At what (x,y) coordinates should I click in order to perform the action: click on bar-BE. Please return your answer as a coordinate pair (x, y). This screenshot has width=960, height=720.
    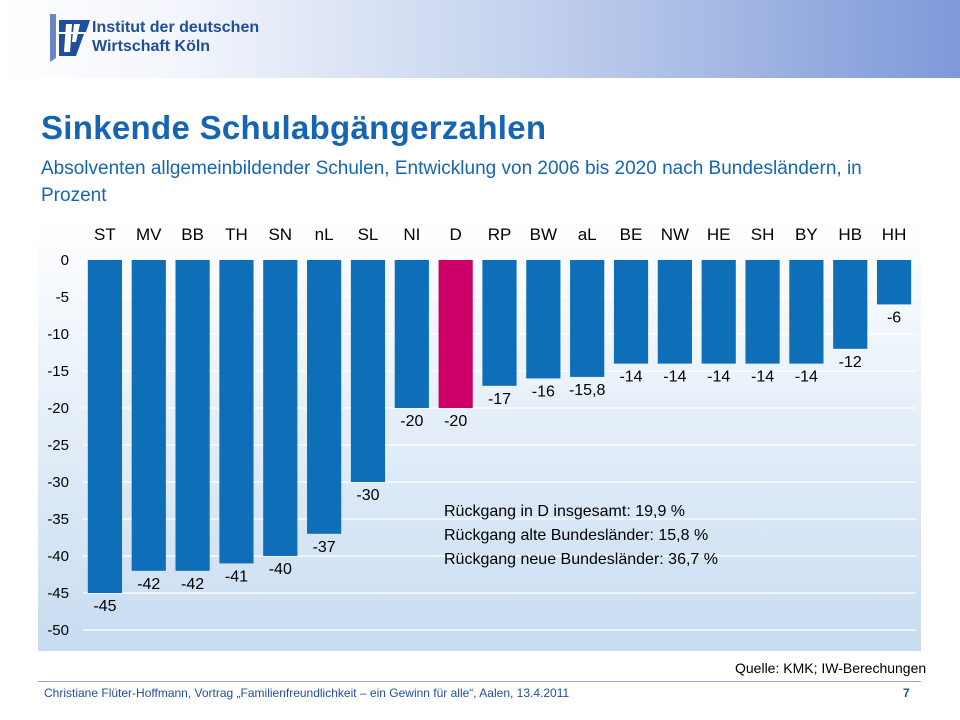
    Looking at the image, I should click on (631, 312).